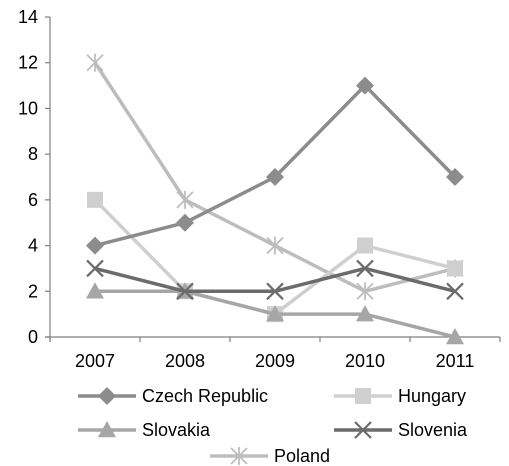 The width and height of the screenshot is (509, 466). I want to click on series-slovenia, so click(275, 280).